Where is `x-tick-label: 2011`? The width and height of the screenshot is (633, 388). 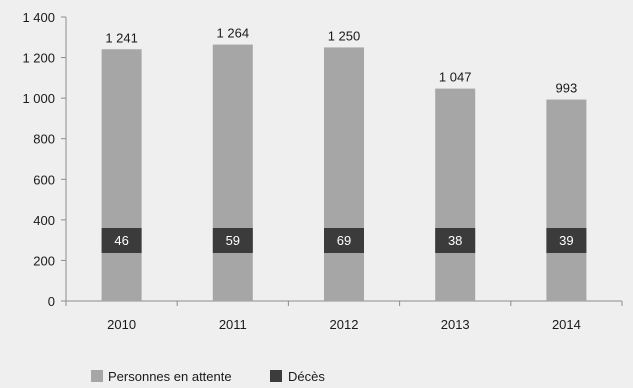 x-tick-label: 2011 is located at coordinates (233, 324).